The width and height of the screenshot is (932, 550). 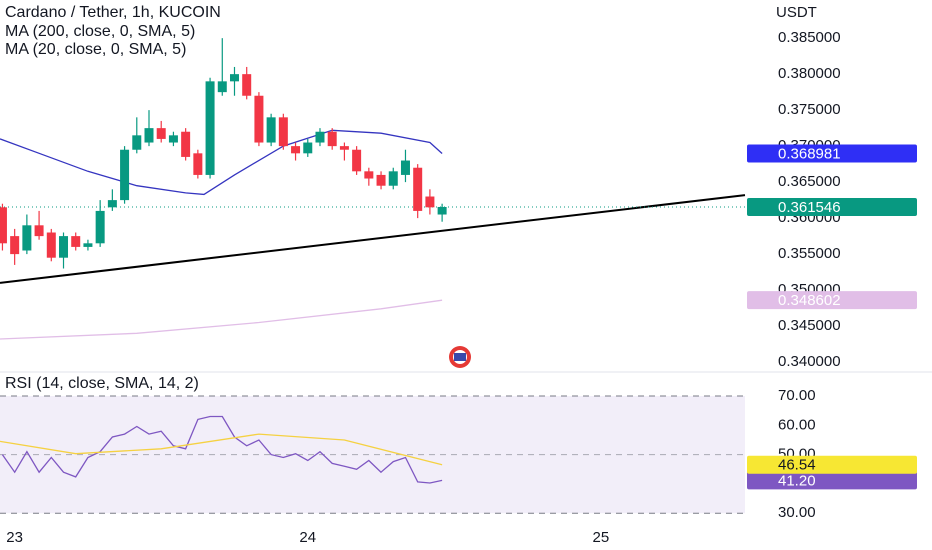 I want to click on price-tag-label: 0.361546, so click(x=809, y=207).